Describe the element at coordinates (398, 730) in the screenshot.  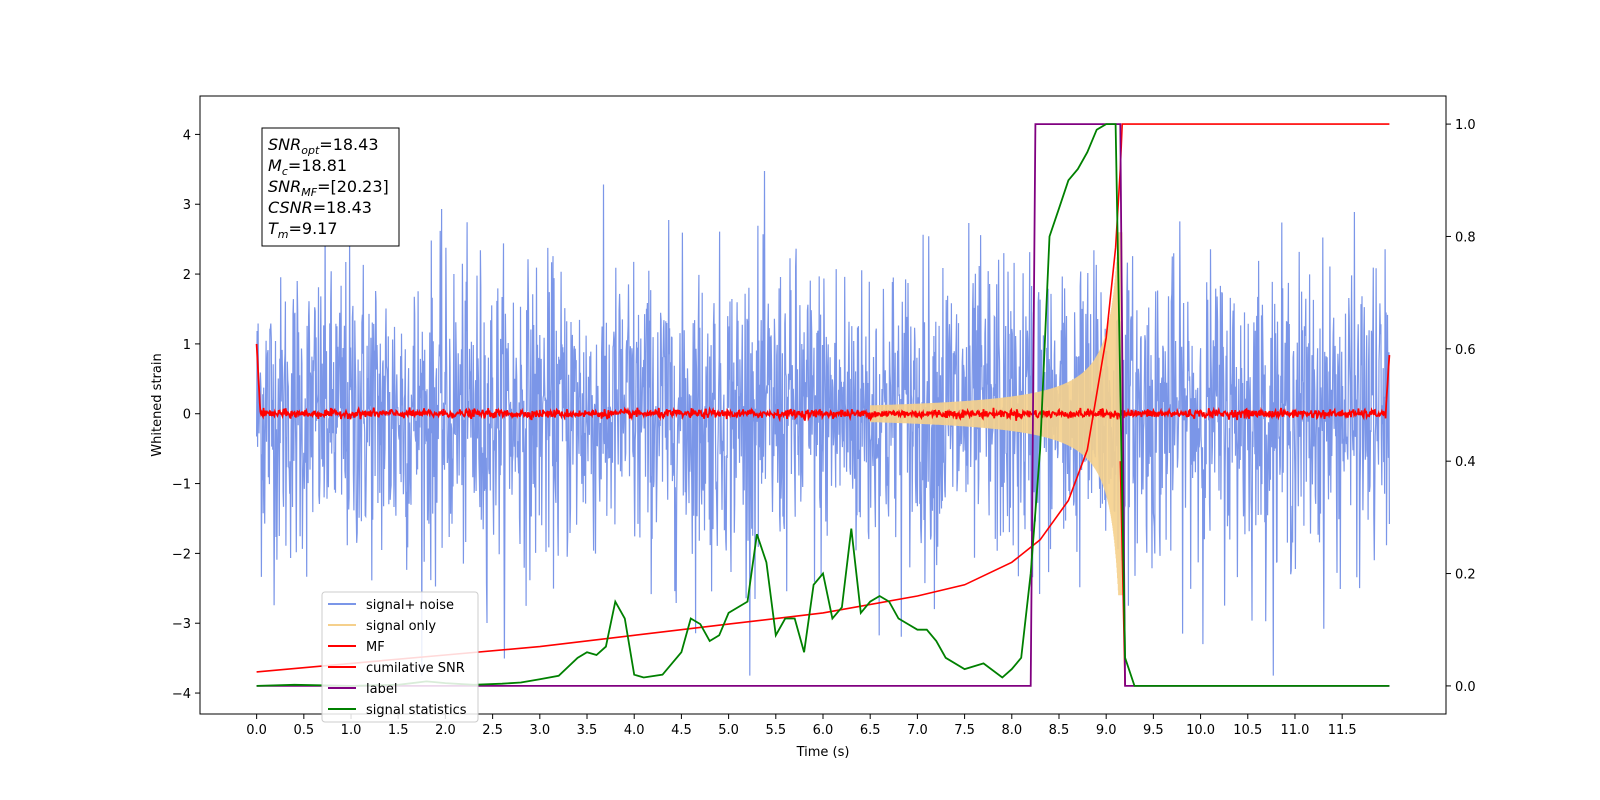
I see `x-tick-label: 1.5` at that location.